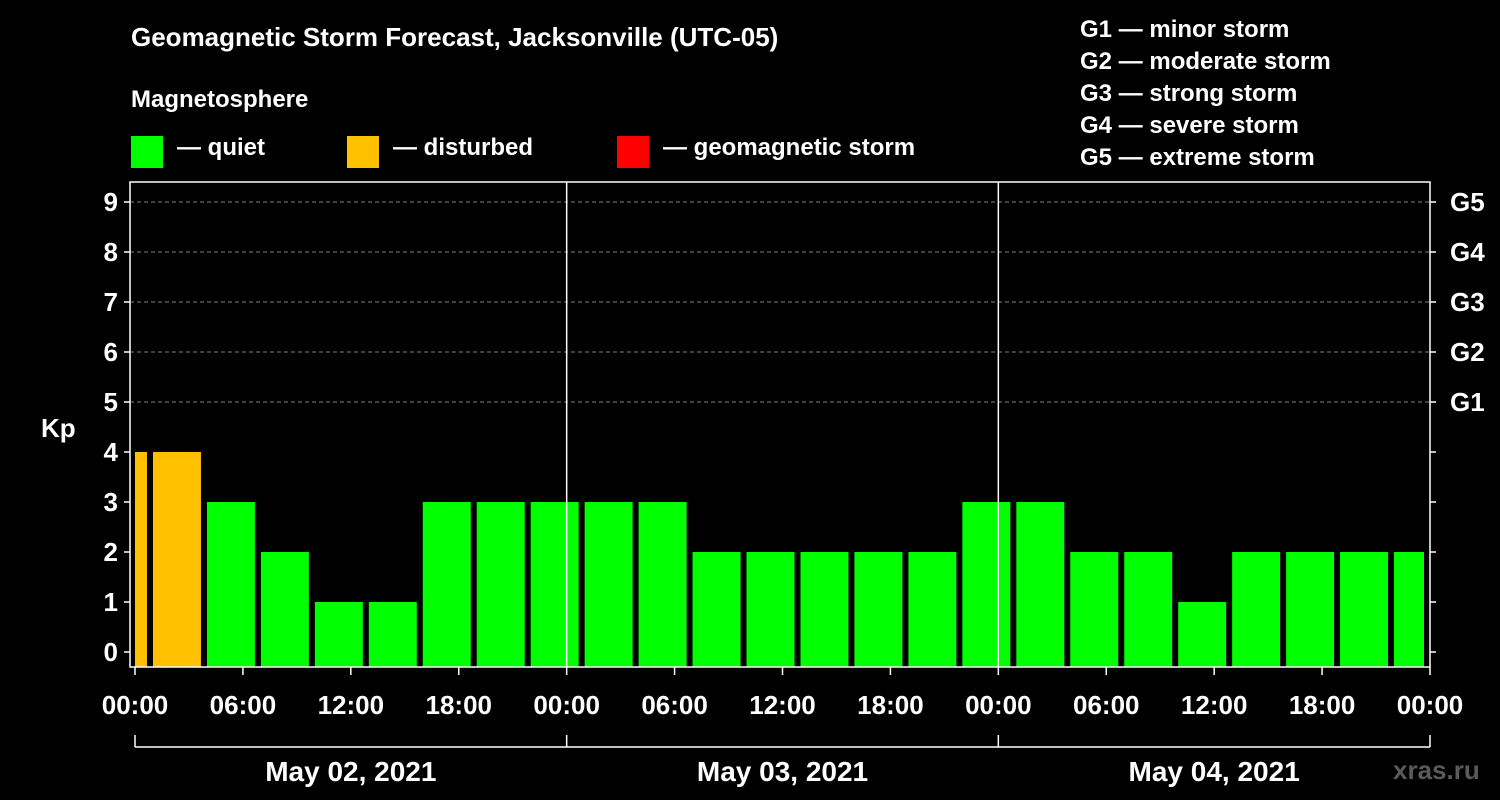 This screenshot has width=1500, height=800. I want to click on x-tick-label-4: 00:00, so click(566, 705).